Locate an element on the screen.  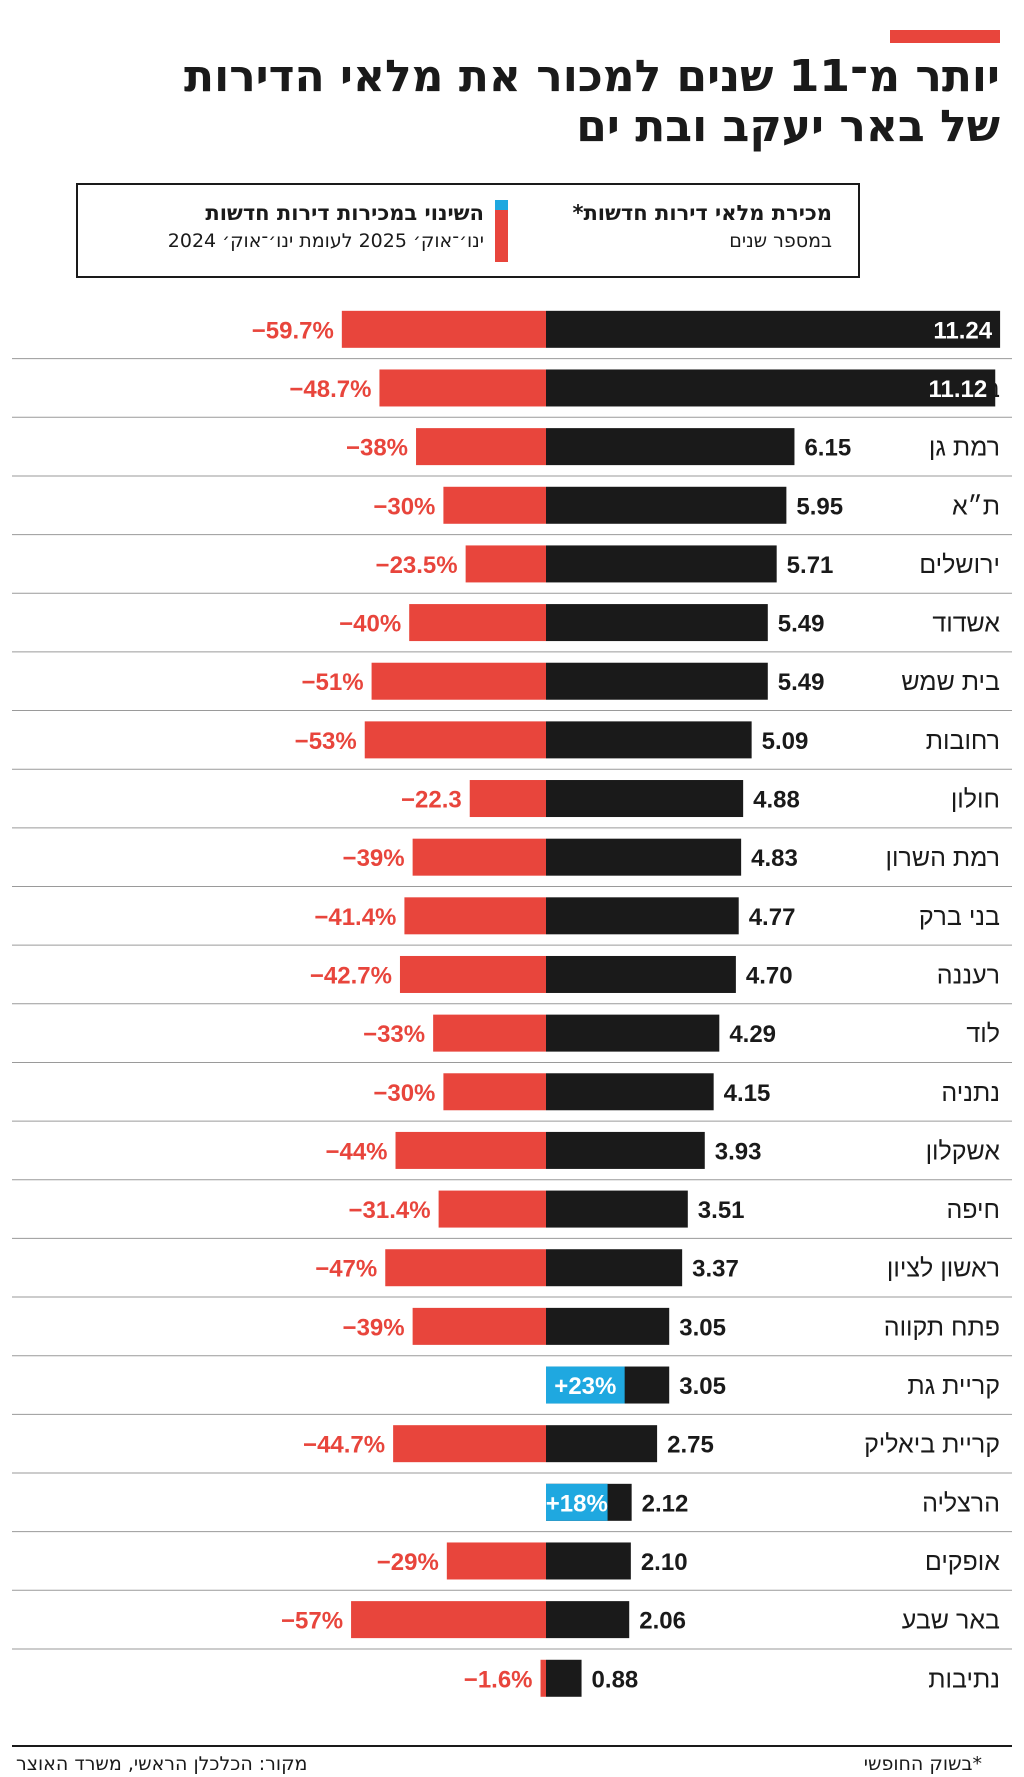
accent-bar is located at coordinates (945, 36).